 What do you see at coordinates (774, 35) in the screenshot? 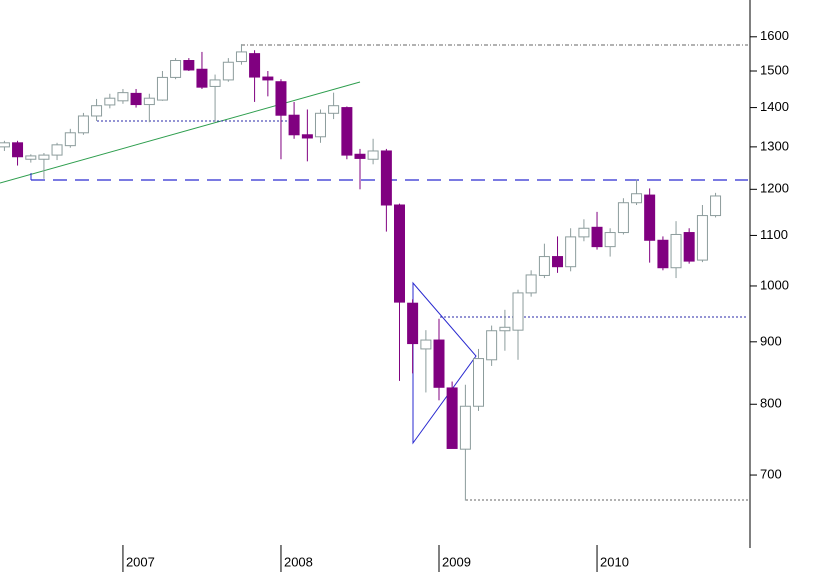
I see `y-tick-label: 1600` at bounding box center [774, 35].